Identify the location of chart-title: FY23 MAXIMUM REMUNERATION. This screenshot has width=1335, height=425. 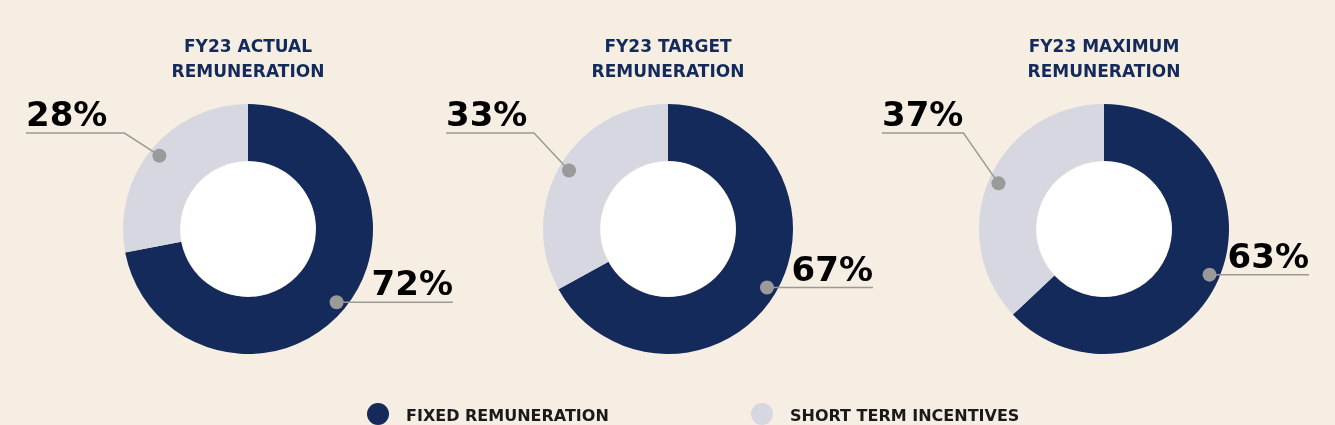
(1104, 58).